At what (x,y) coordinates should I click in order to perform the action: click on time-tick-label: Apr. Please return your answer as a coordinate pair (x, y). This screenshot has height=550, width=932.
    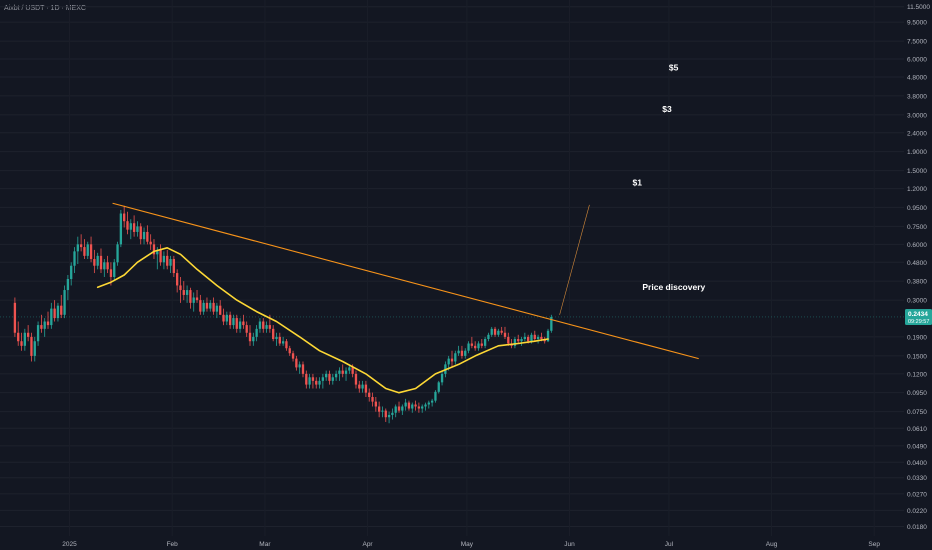
    Looking at the image, I should click on (367, 544).